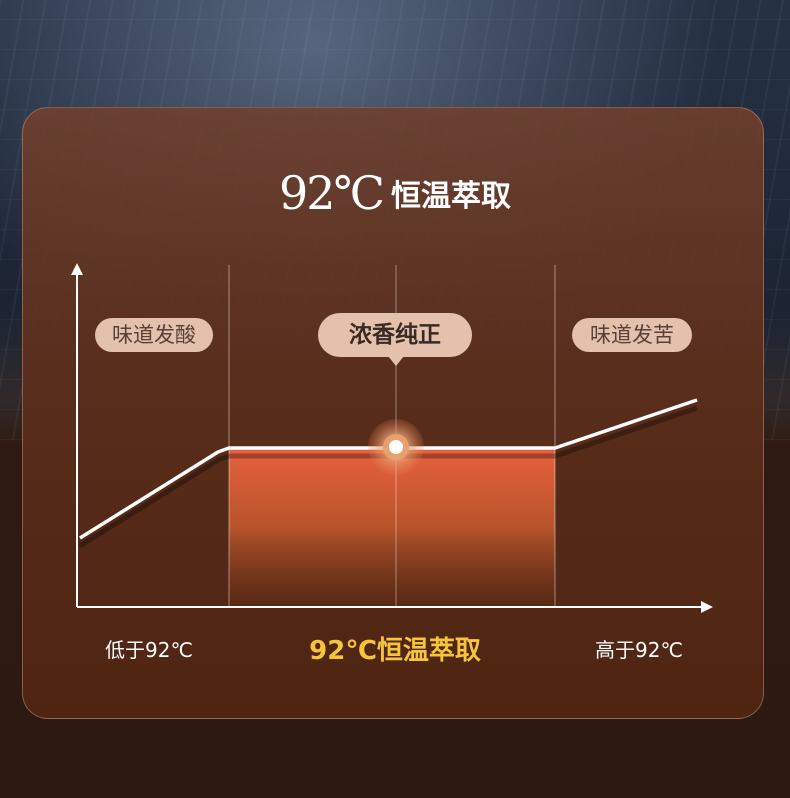 The image size is (790, 798). What do you see at coordinates (388, 469) in the screenshot?
I see `temperature-curve` at bounding box center [388, 469].